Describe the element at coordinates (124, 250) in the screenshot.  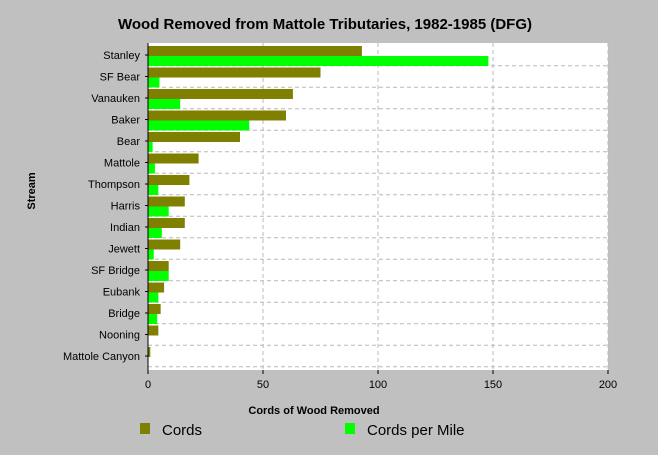
I see `y-tick-label: Jewett` at that location.